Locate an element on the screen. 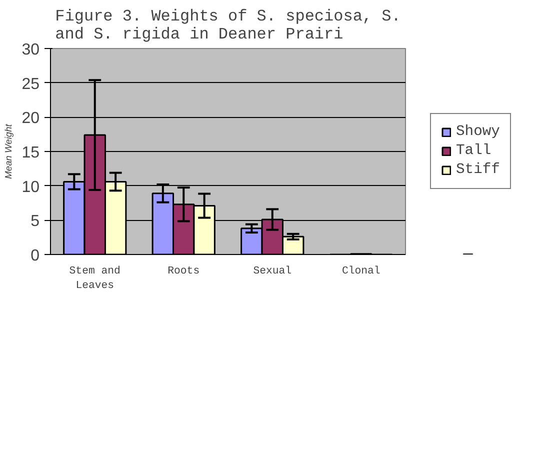  y-tick-label: 25 is located at coordinates (31, 84).